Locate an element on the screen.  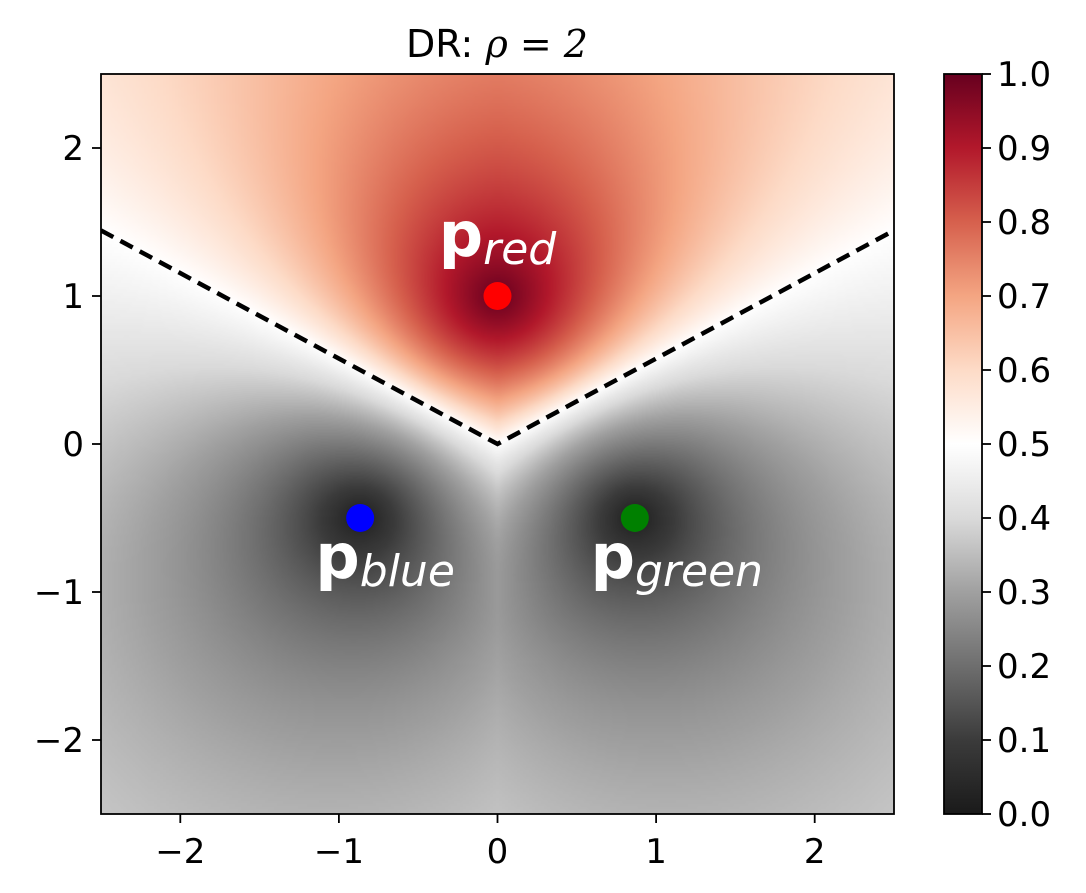
colorbar-tick-label: 0.4 is located at coordinates (1024, 519).